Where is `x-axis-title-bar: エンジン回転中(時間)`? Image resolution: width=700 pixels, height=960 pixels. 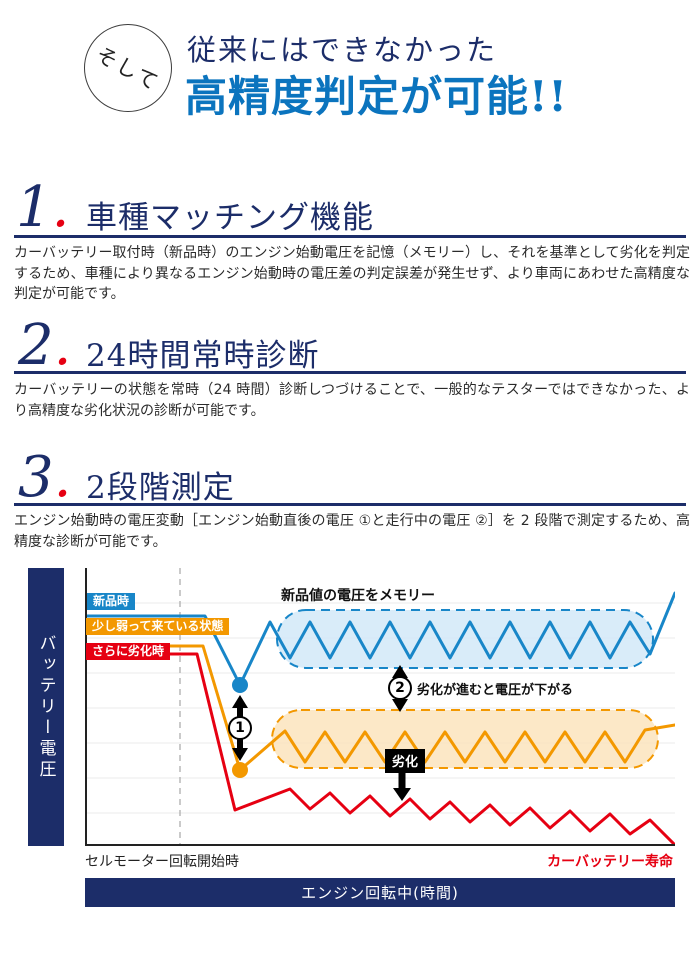 x-axis-title-bar: エンジン回転中(時間) is located at coordinates (380, 892).